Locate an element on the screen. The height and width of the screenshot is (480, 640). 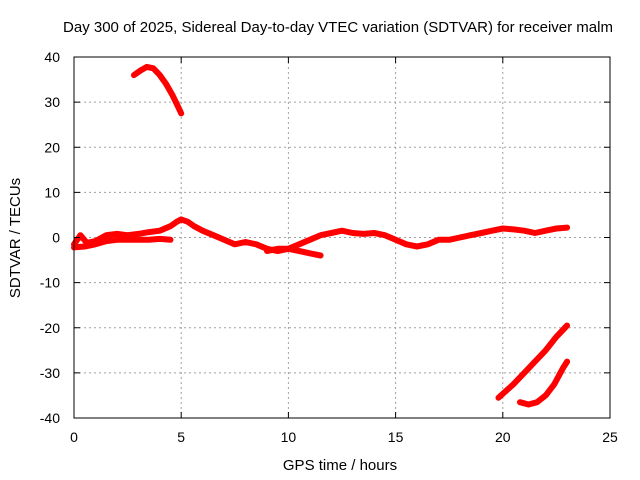
y-tick-label: 40 is located at coordinates (52, 57).